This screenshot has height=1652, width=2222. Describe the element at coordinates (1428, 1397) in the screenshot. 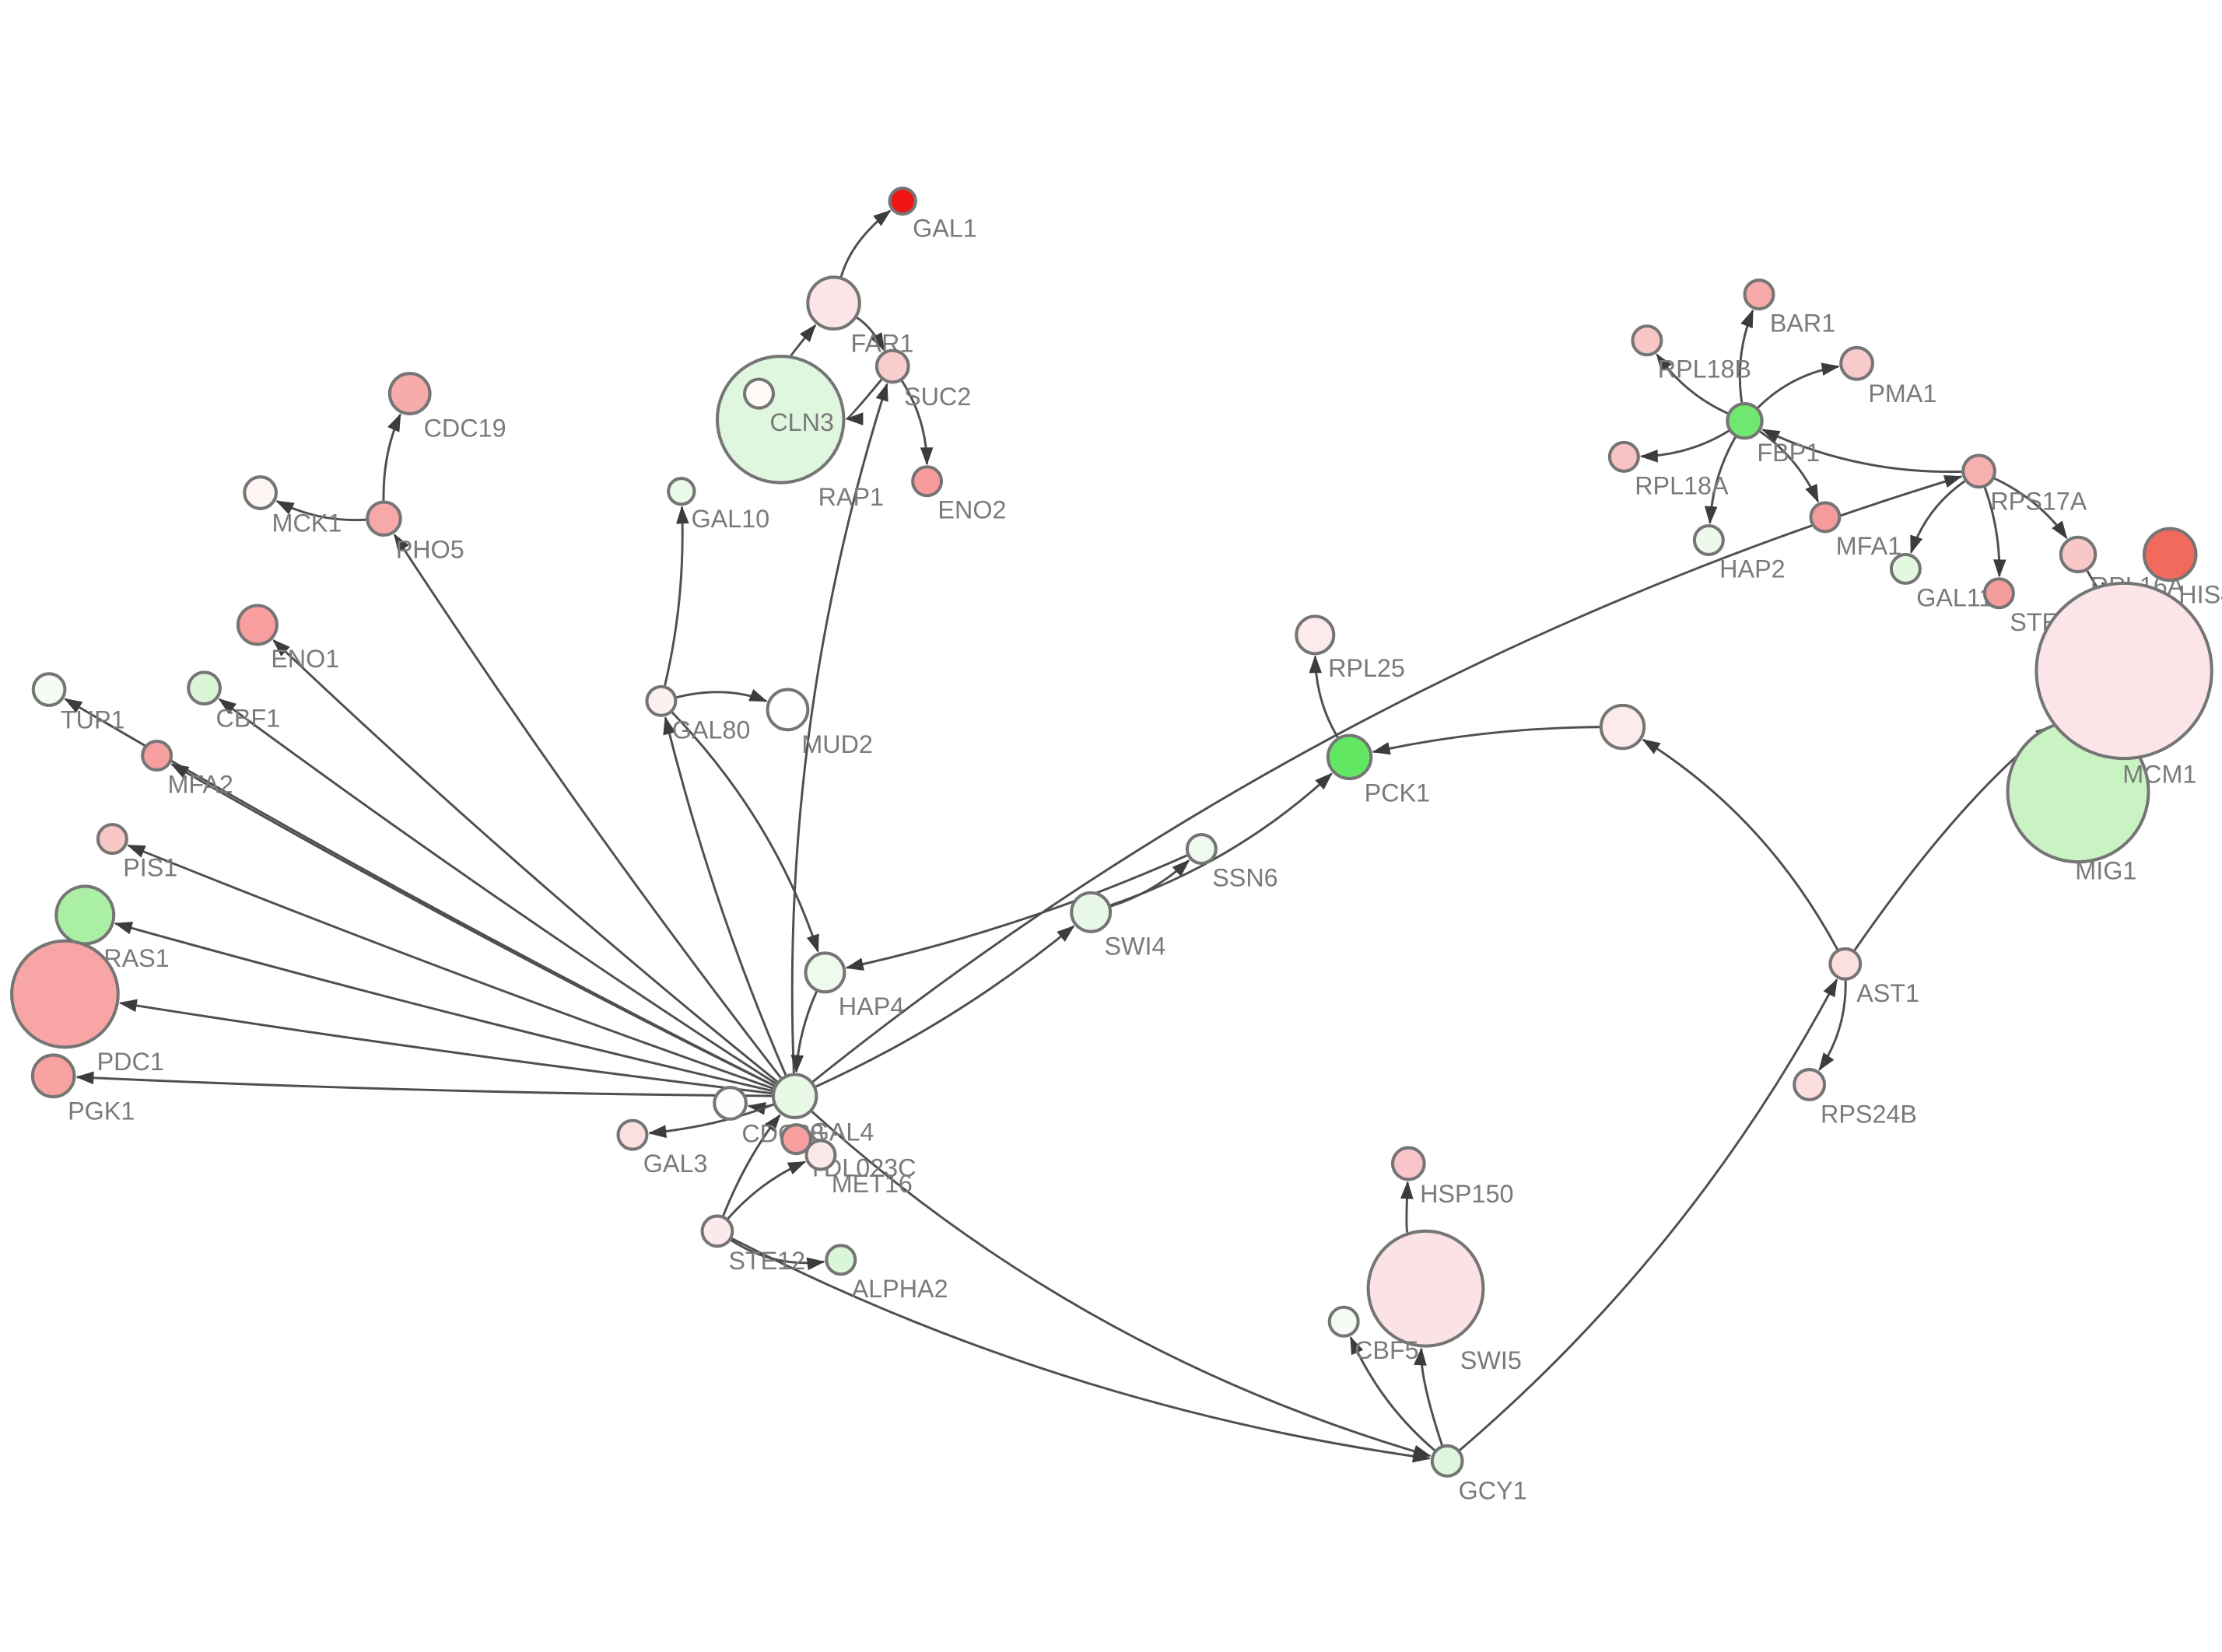

I see `edge-GCY1-SWI5` at that location.